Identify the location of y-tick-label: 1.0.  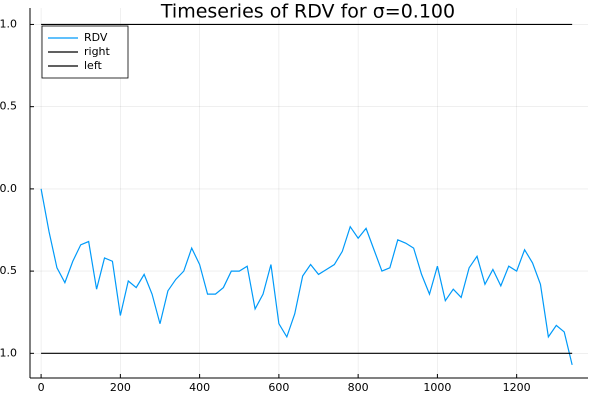
(8, 23).